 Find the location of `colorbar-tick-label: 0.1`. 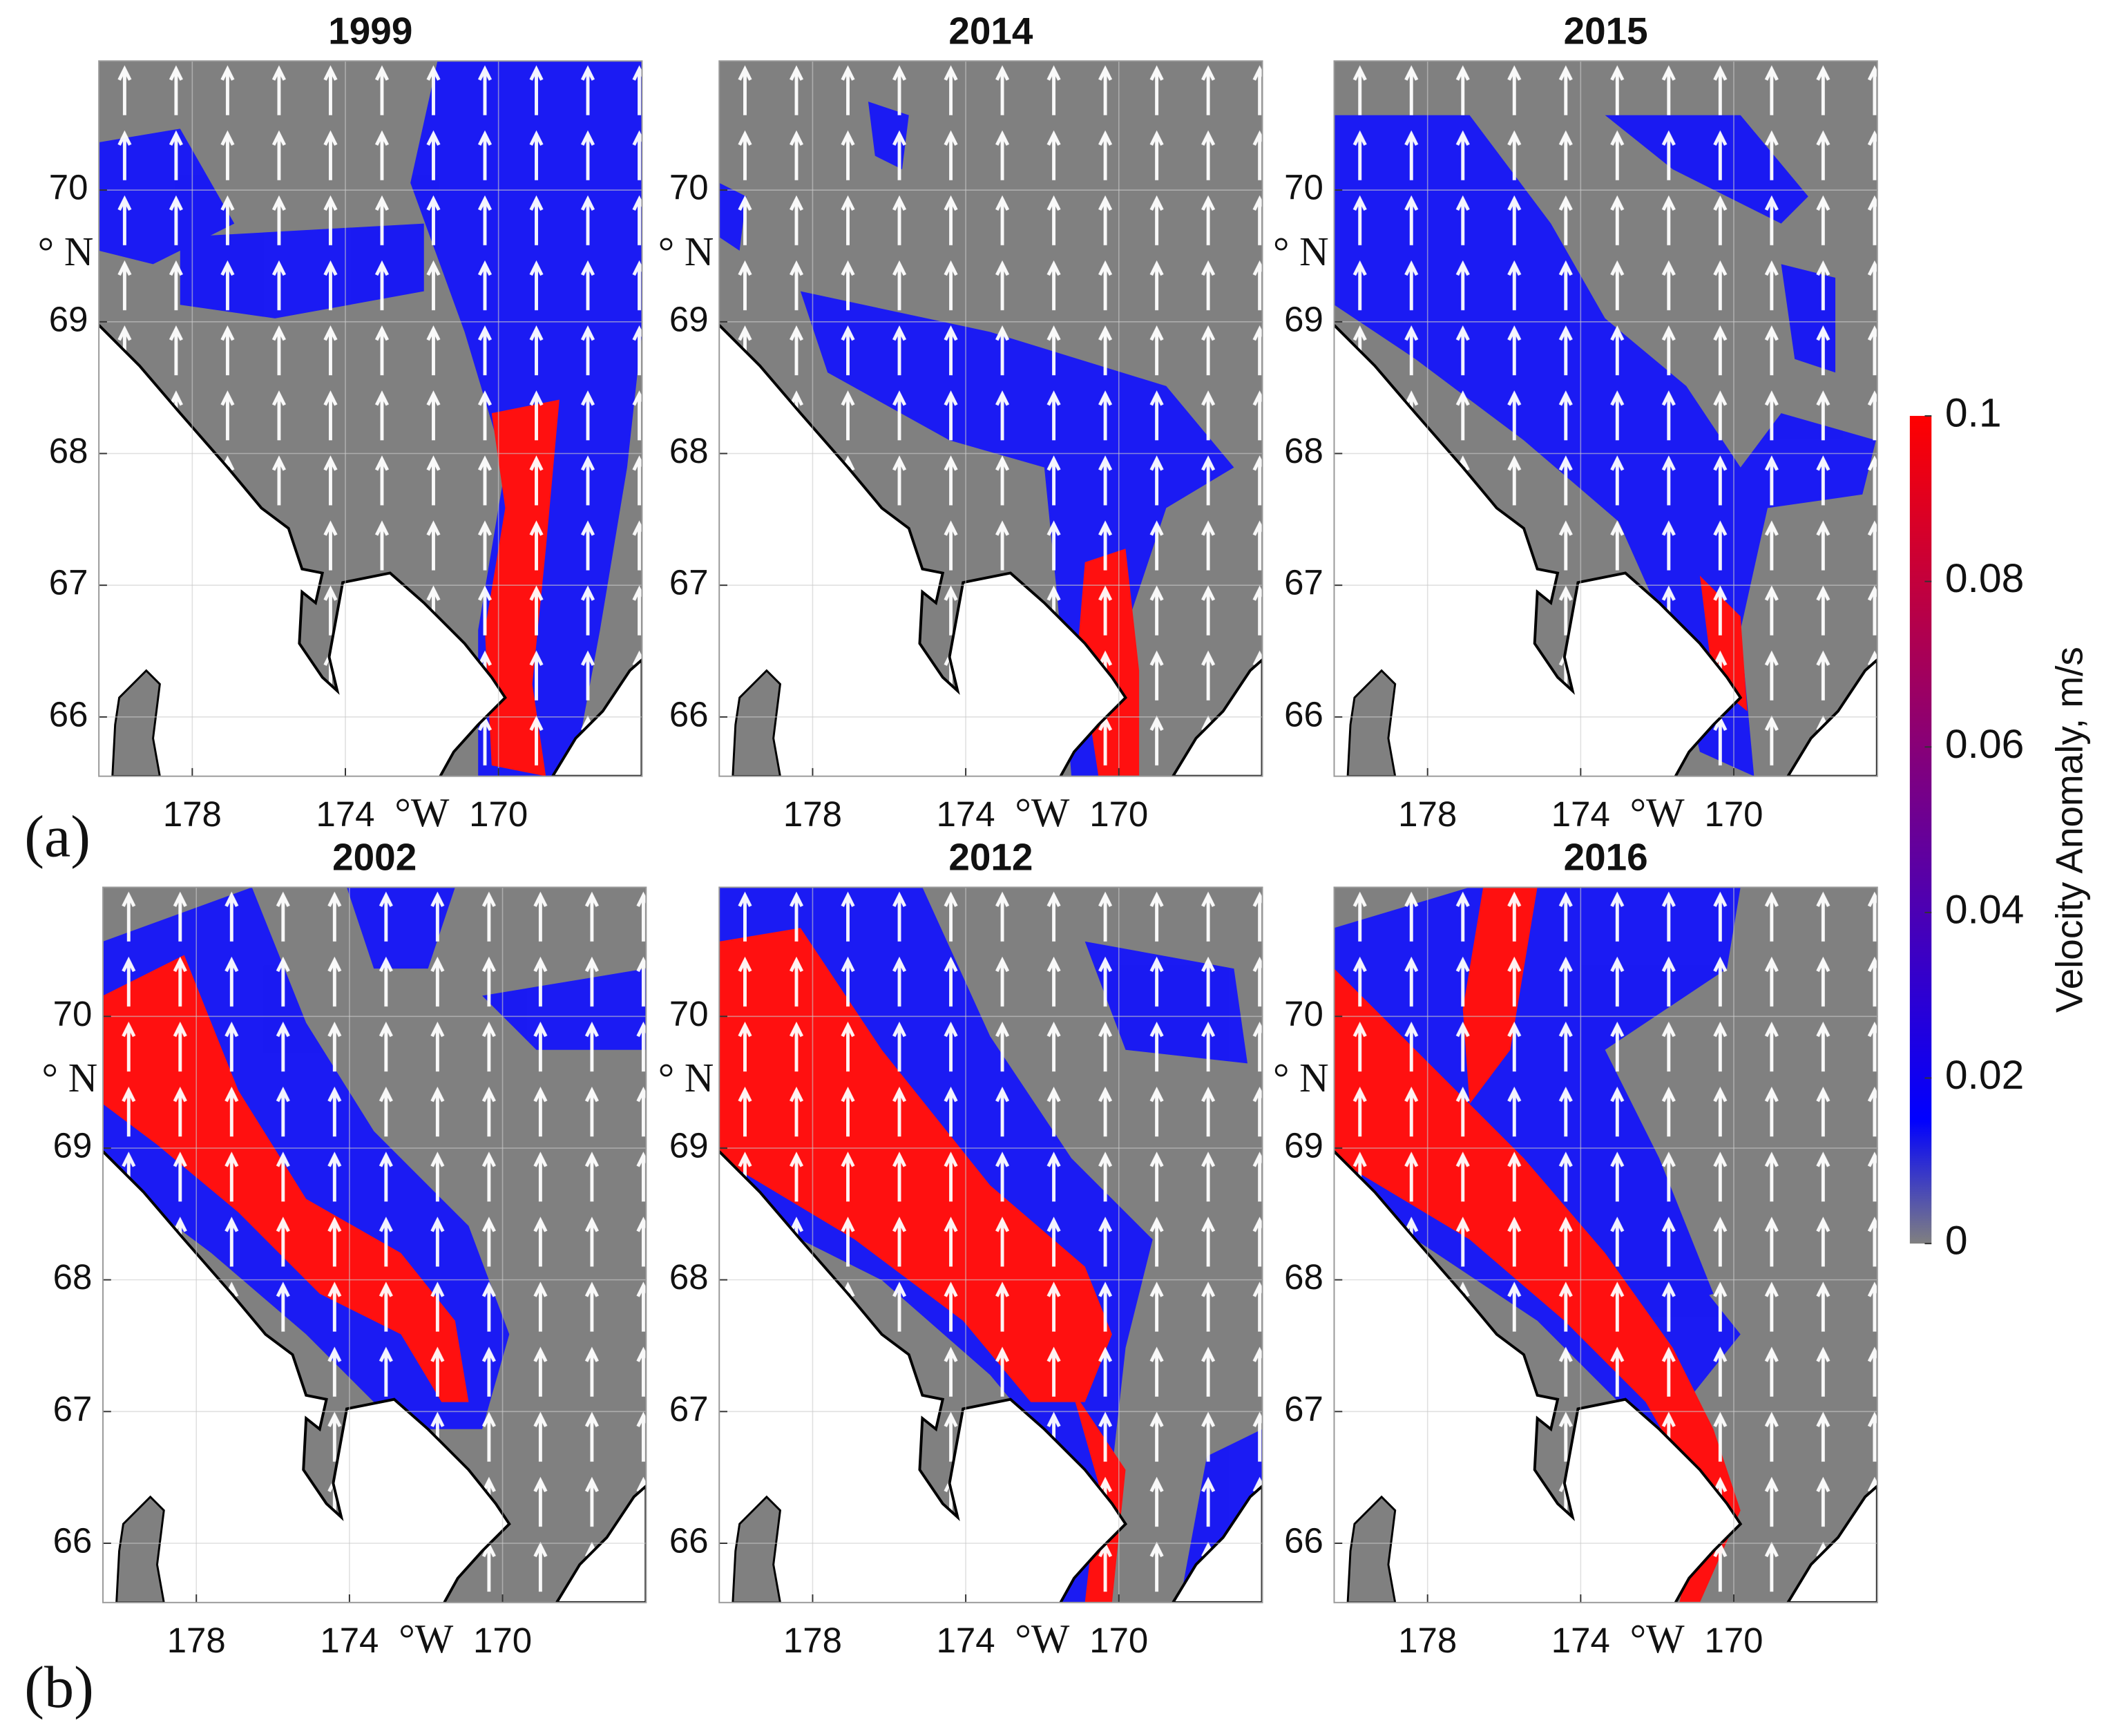

colorbar-tick-label: 0.1 is located at coordinates (1973, 413).